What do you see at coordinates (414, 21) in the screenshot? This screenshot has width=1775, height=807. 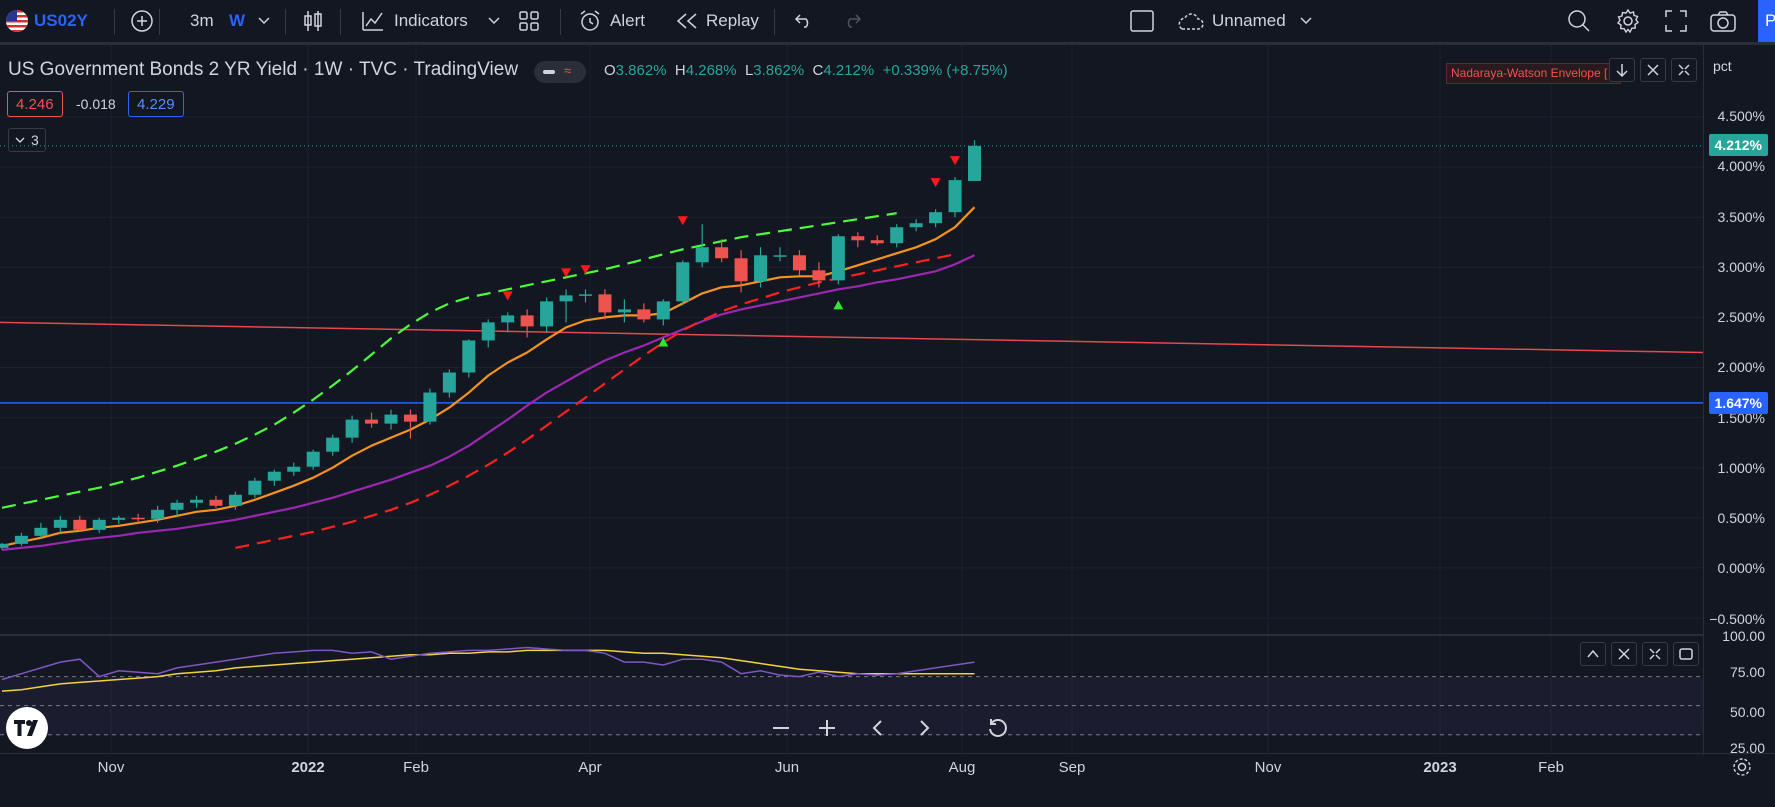 I see `indicators-button: Indicators` at bounding box center [414, 21].